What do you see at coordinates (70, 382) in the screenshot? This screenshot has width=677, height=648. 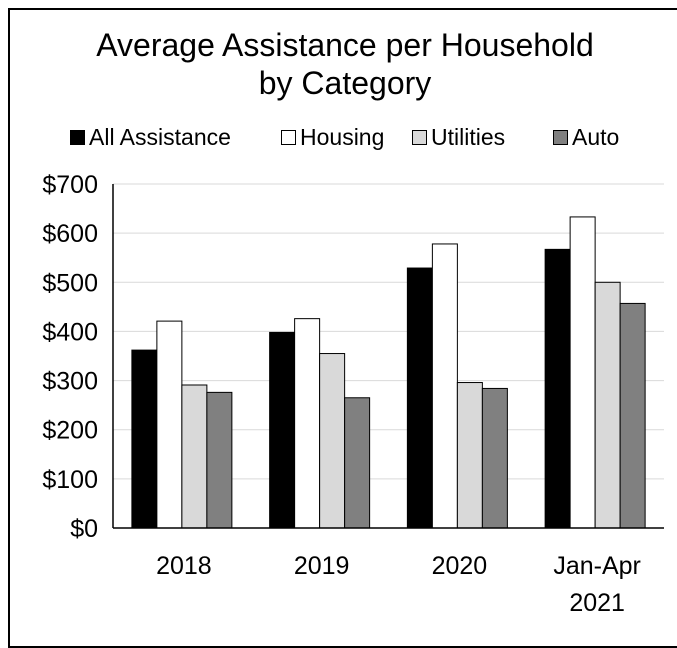 I see `y-tick-label: $300` at bounding box center [70, 382].